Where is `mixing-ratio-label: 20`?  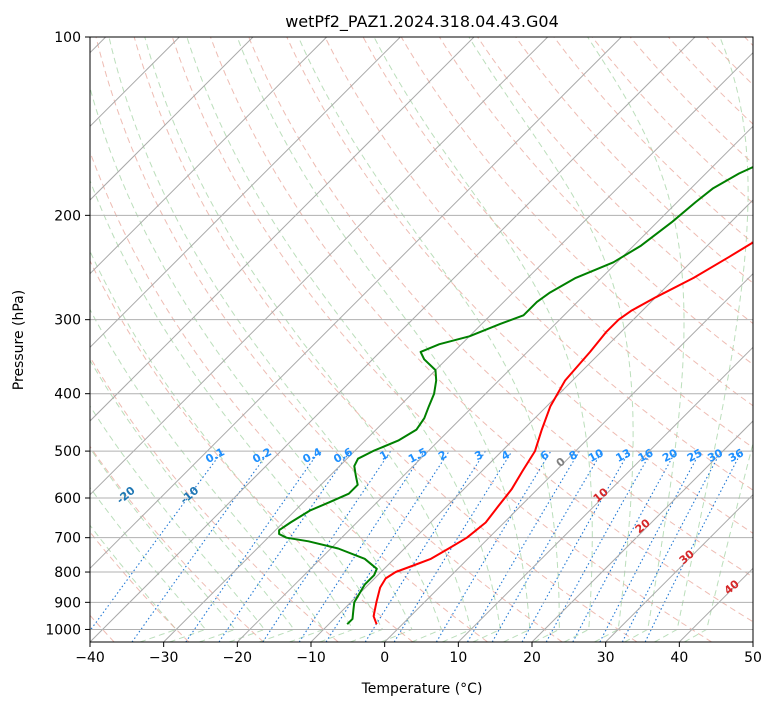 mixing-ratio-label: 20 is located at coordinates (670, 455).